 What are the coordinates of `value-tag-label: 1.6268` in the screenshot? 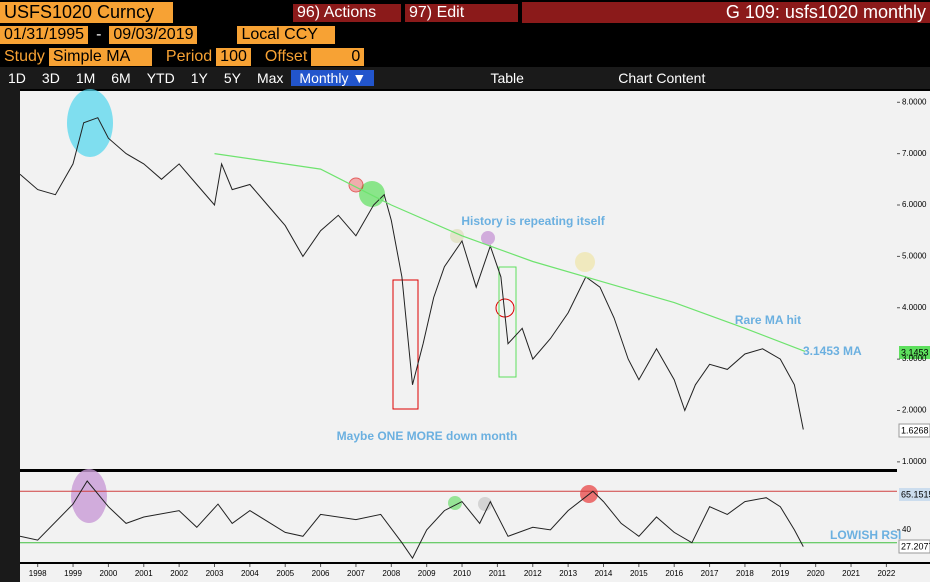 It's located at (915, 430).